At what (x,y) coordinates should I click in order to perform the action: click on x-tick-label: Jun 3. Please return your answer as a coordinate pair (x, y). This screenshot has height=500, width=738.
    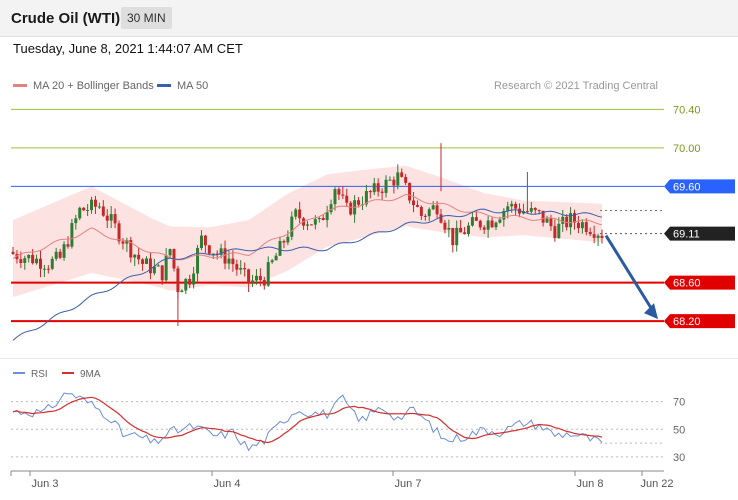
    Looking at the image, I should click on (45, 484).